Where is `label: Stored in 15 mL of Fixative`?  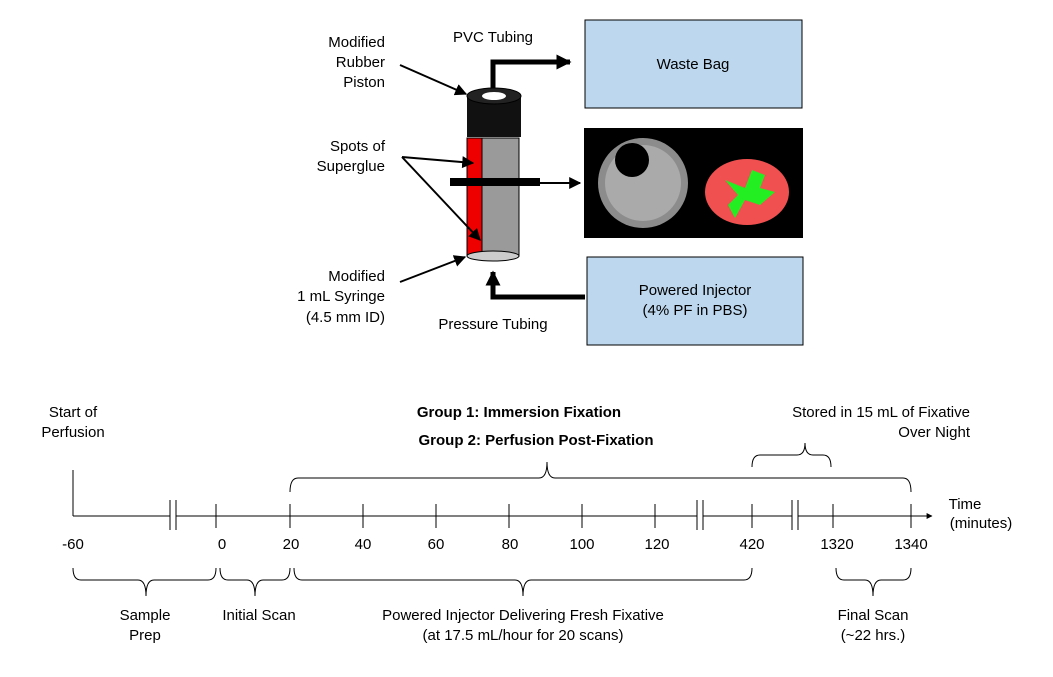 label: Stored in 15 mL of Fixative is located at coordinates (881, 412).